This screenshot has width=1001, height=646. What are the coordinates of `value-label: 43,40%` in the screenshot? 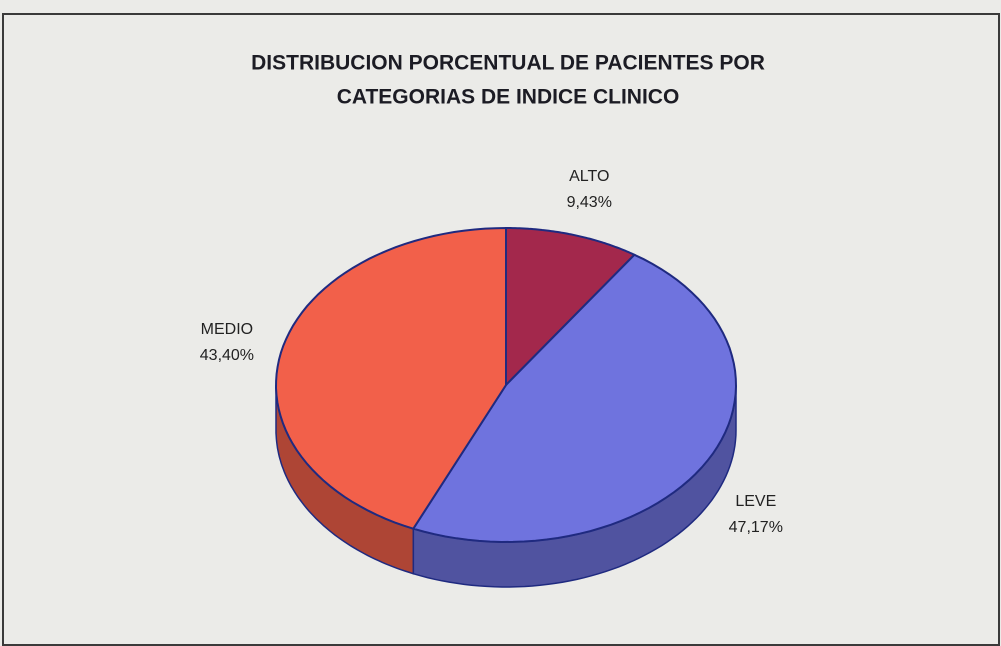 It's located at (227, 355).